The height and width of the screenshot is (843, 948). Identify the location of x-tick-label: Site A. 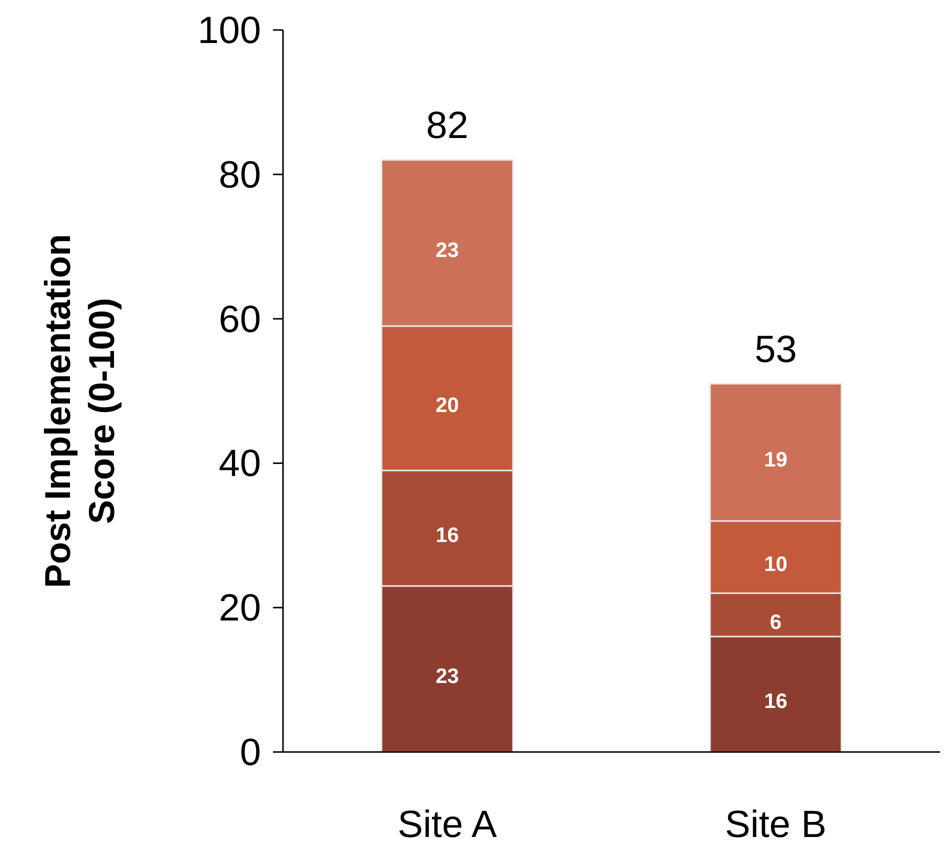
(448, 823).